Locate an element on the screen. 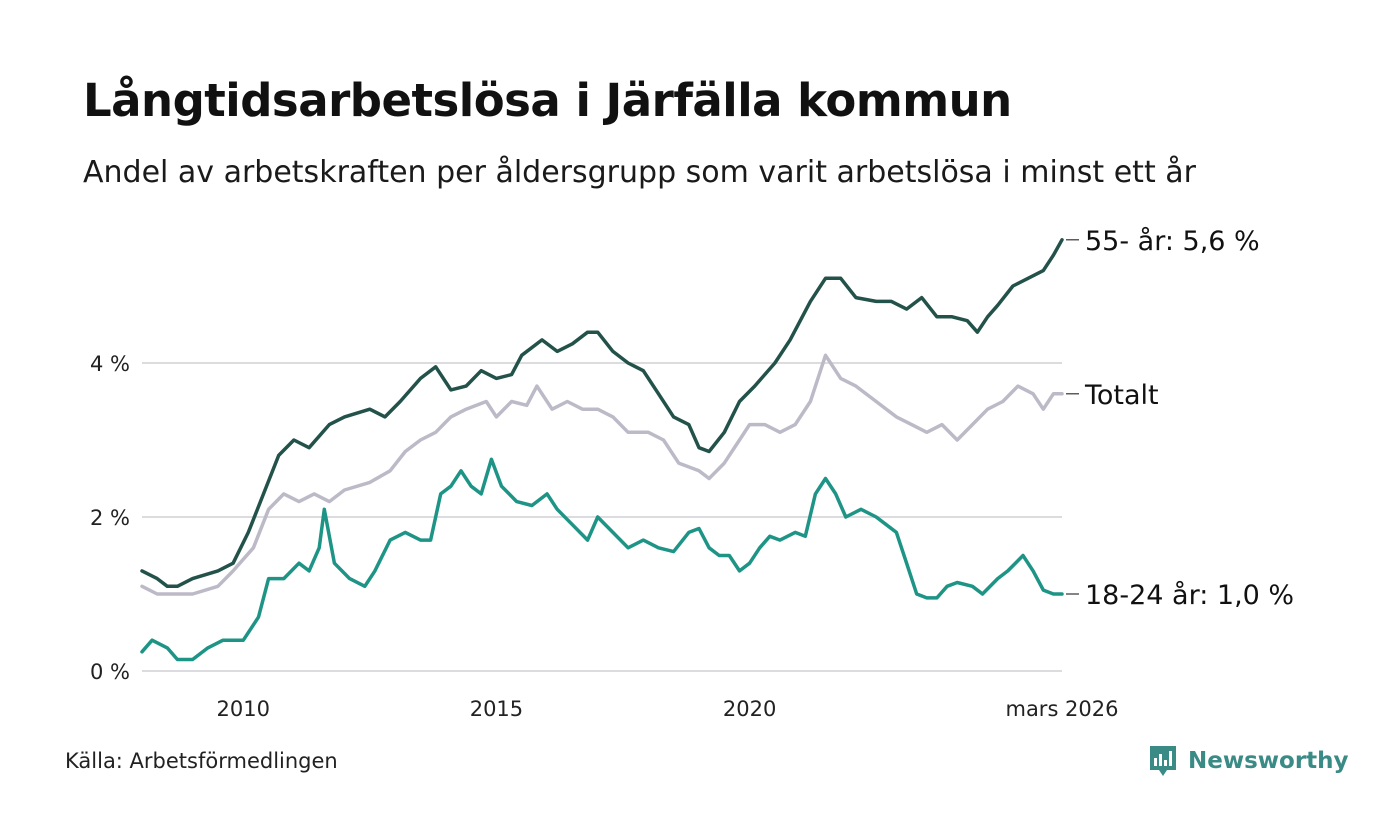  brand-logo: Newsworthy is located at coordinates (1248, 761).